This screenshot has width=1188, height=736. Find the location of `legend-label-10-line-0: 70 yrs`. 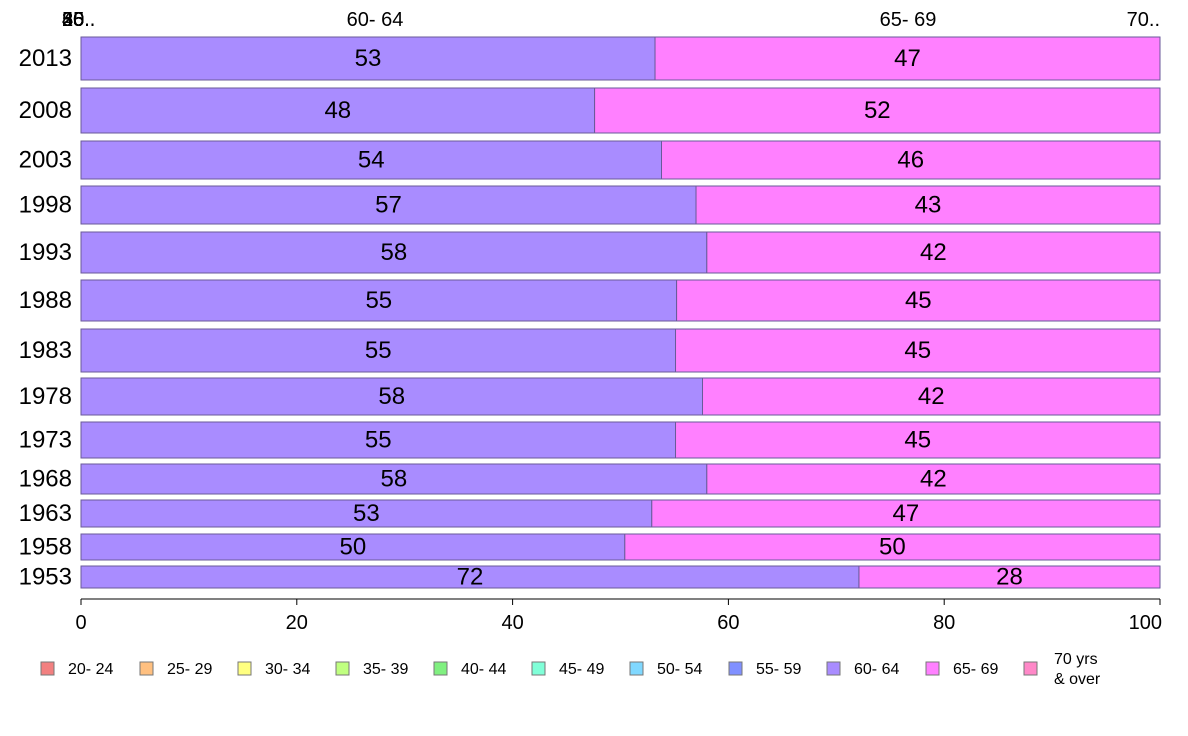

legend-label-10-line-0: 70 yrs is located at coordinates (1076, 659).